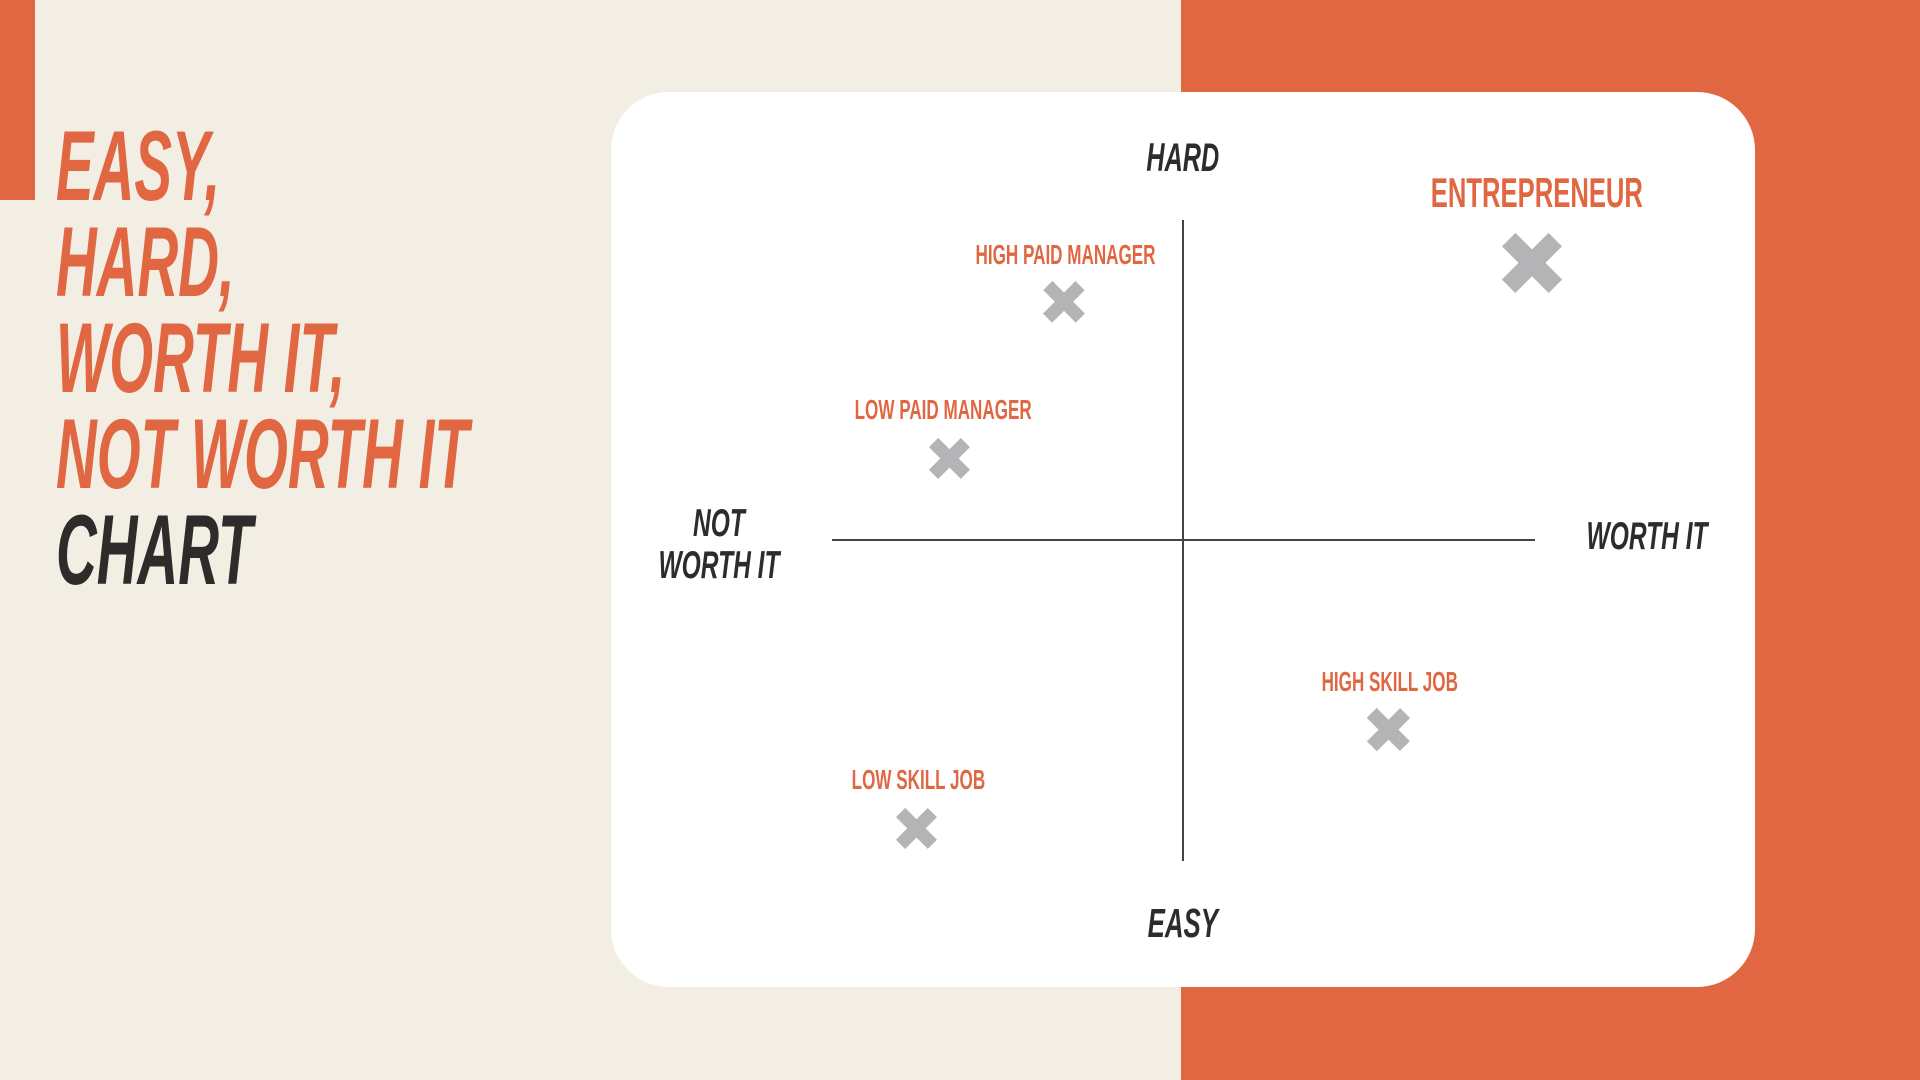  Describe the element at coordinates (1183, 158) in the screenshot. I see `axis-label-hard: HARD` at that location.